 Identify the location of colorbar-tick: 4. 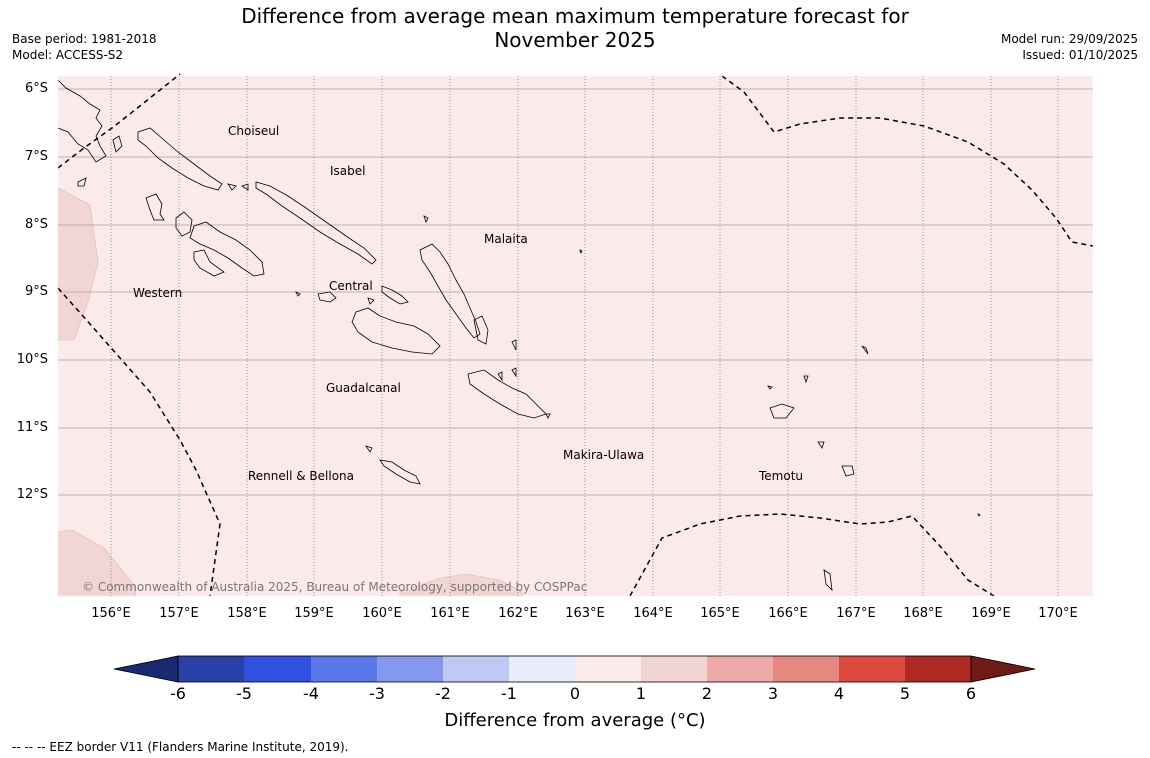
(839, 693).